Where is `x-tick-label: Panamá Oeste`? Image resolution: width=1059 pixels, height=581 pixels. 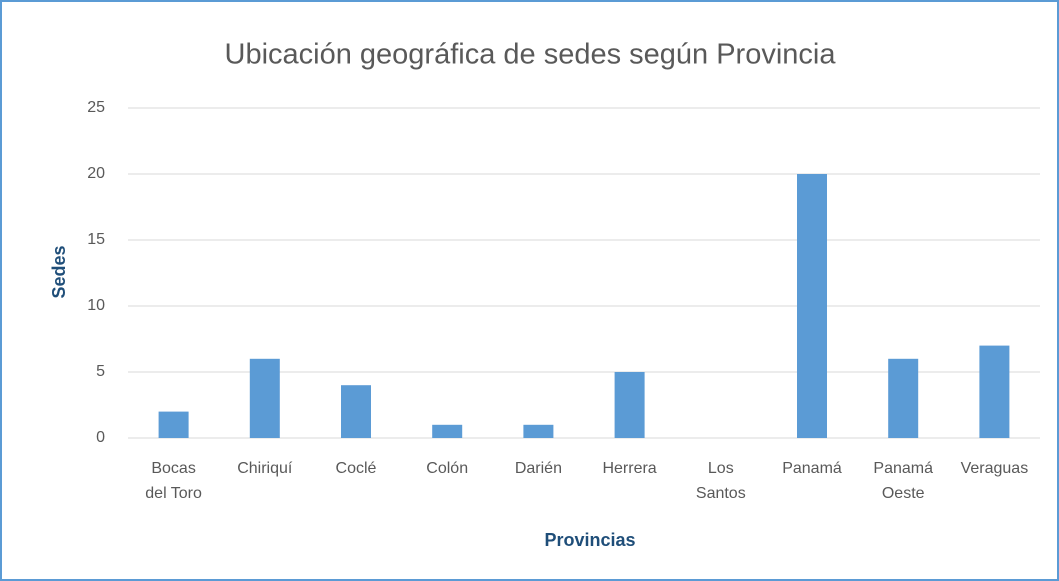
x-tick-label: Panamá Oeste is located at coordinates (903, 481).